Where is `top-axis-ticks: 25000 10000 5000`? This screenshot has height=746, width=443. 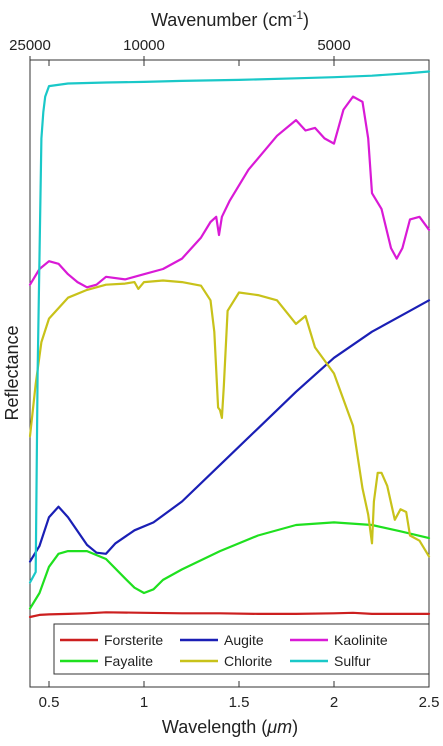 top-axis-ticks: 25000 10000 5000 is located at coordinates (180, 48).